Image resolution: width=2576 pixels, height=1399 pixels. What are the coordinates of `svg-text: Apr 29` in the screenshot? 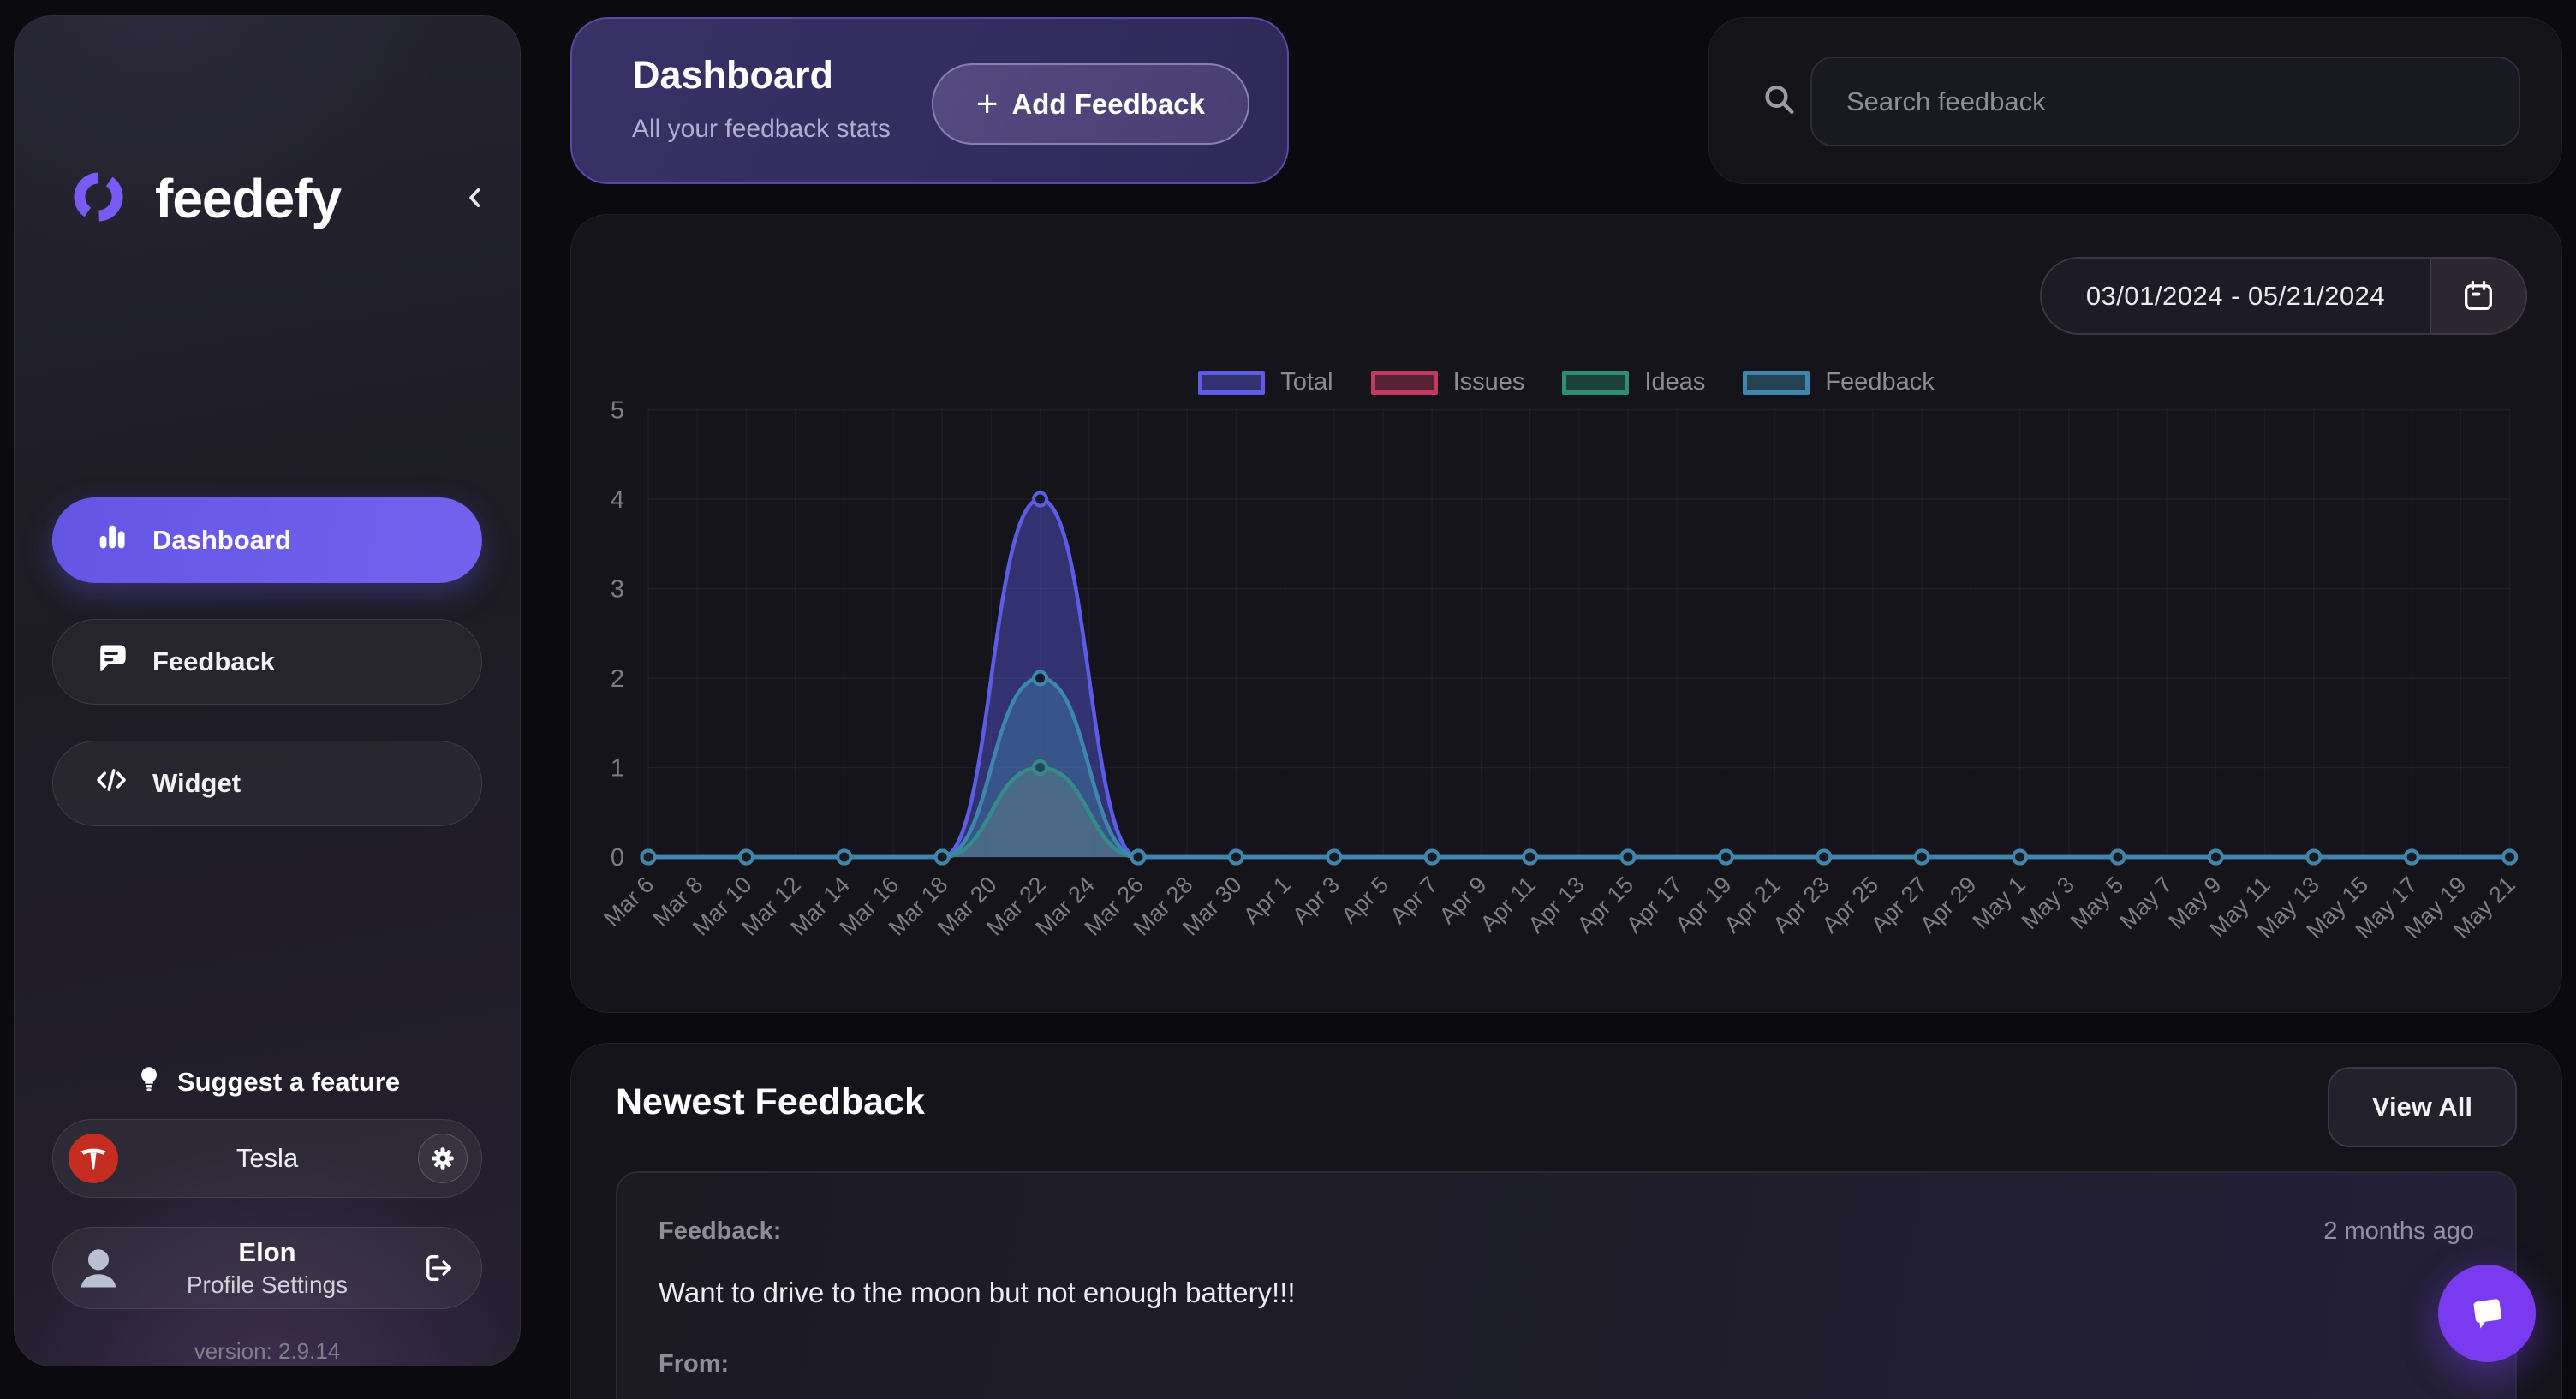 It's located at (1948, 905).